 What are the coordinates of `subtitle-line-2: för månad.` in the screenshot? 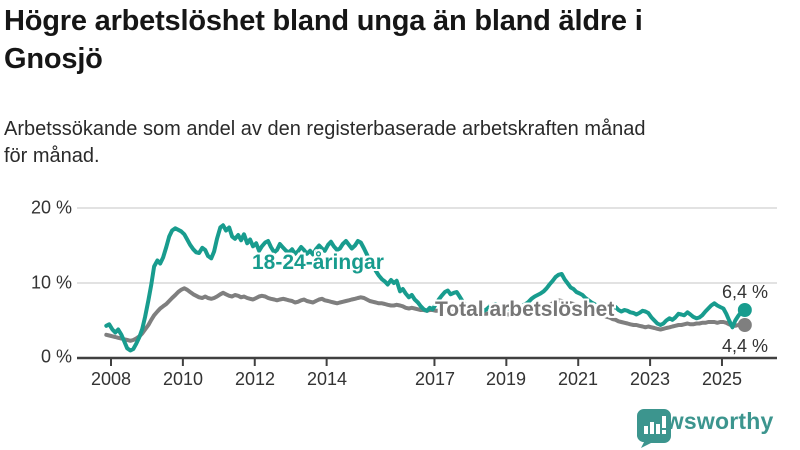 It's located at (52, 156).